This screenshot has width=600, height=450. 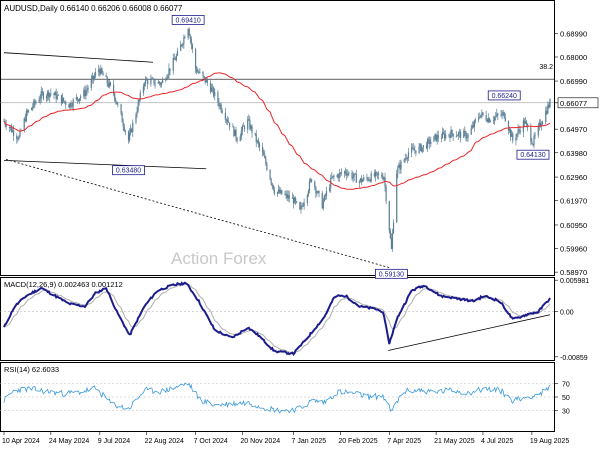 I want to click on date-tick-label: 9 Jul 2024, so click(x=114, y=441).